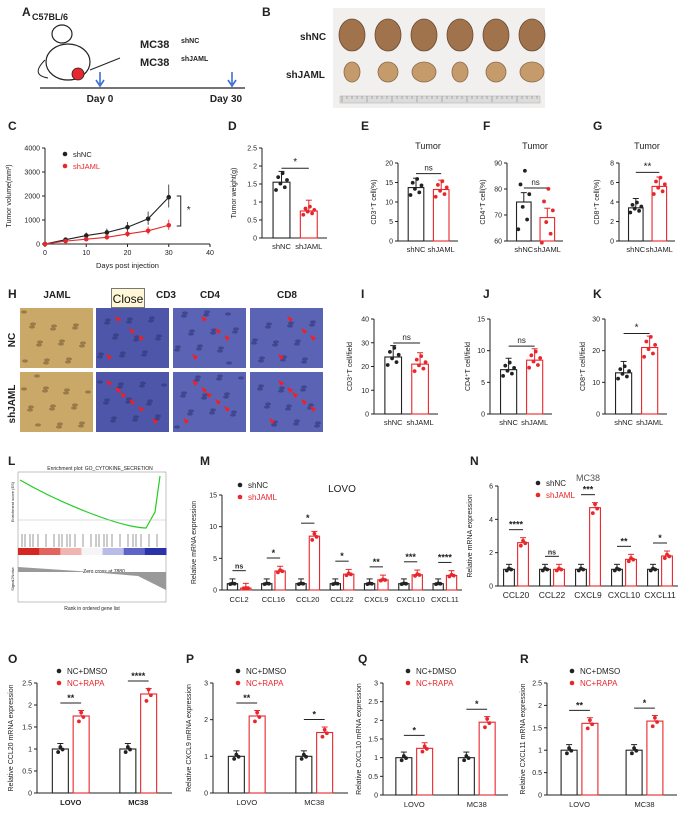 The height and width of the screenshot is (829, 685). I want to click on legend-label: NC+RAPA, so click(265, 683).